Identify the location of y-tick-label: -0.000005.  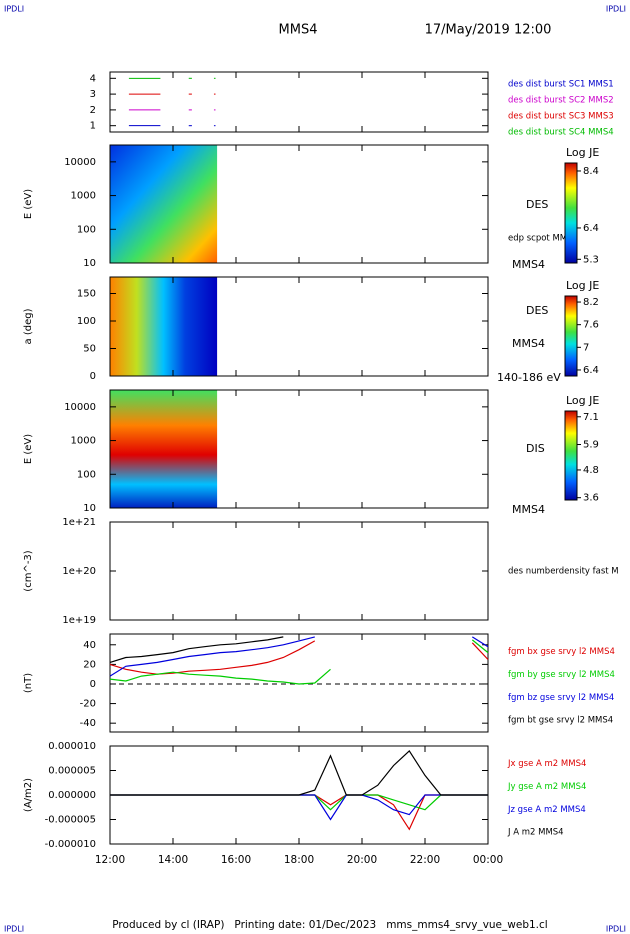
(70, 820).